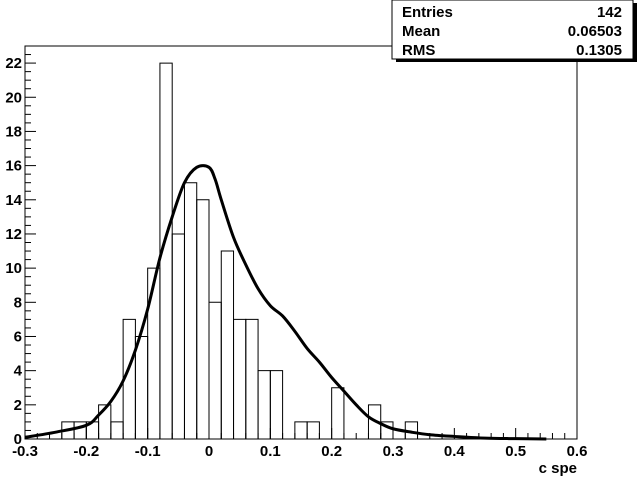 This screenshot has width=637, height=478. I want to click on y-tick-label: 12, so click(13, 234).